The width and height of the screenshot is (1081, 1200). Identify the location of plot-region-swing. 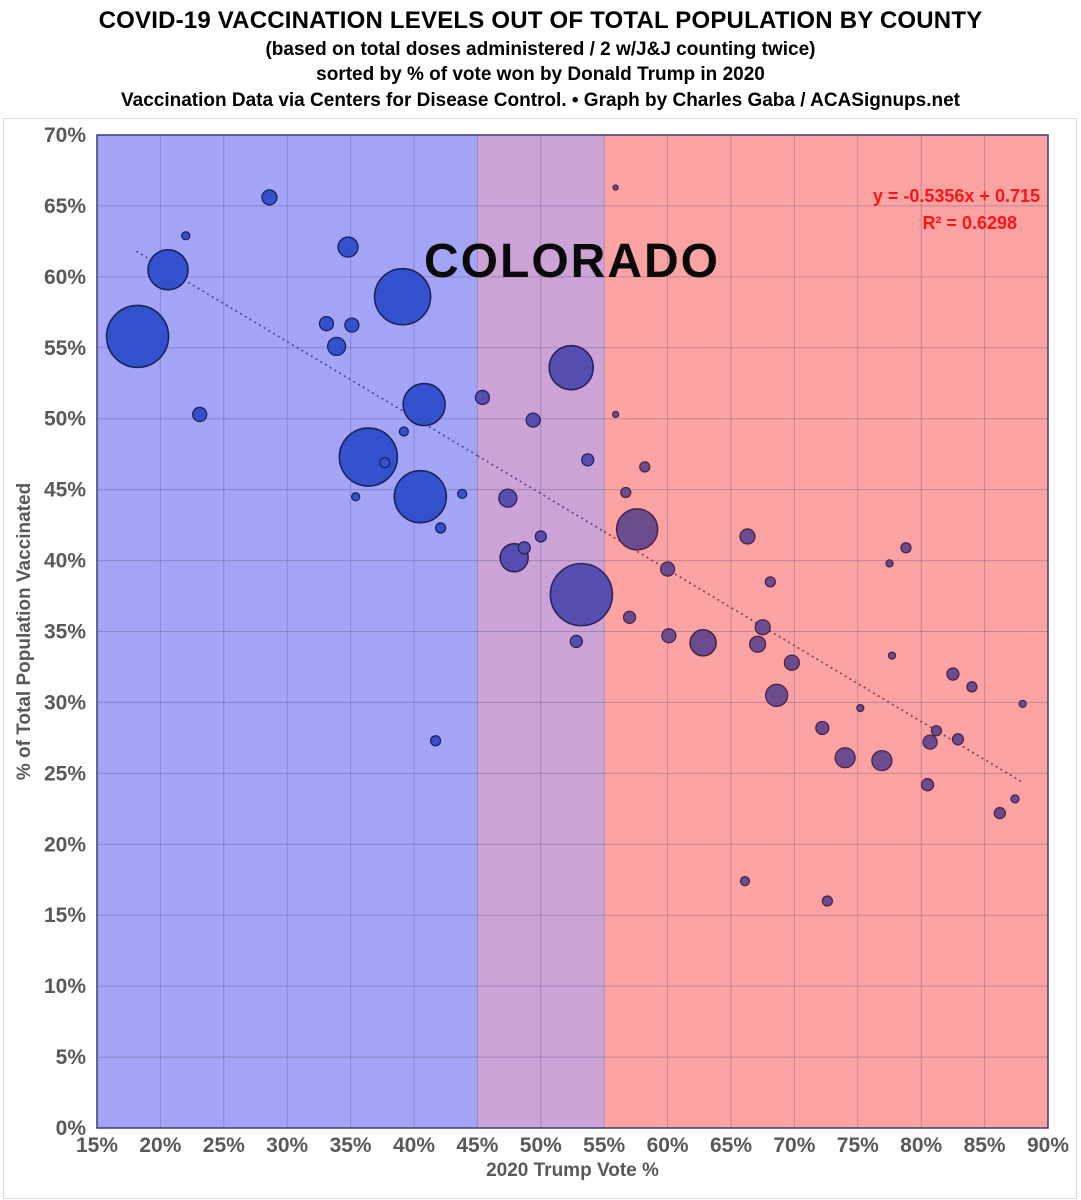
(541, 631).